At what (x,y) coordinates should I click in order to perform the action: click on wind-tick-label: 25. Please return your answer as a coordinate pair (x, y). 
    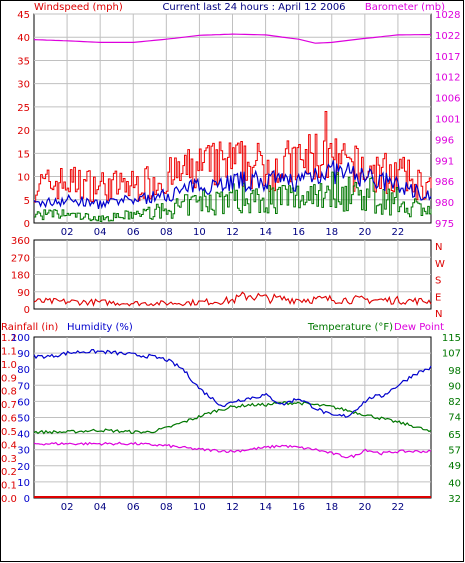
    Looking at the image, I should click on (23, 108).